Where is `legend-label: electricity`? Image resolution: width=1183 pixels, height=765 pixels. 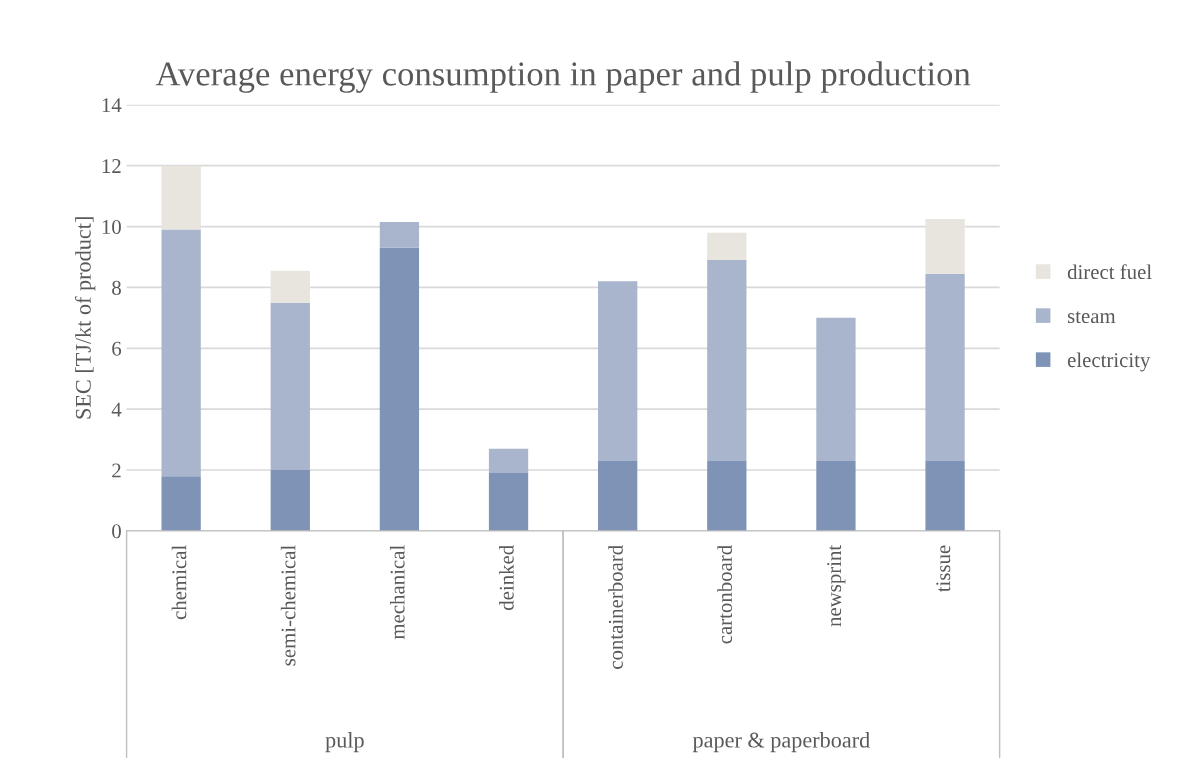 legend-label: electricity is located at coordinates (1109, 362).